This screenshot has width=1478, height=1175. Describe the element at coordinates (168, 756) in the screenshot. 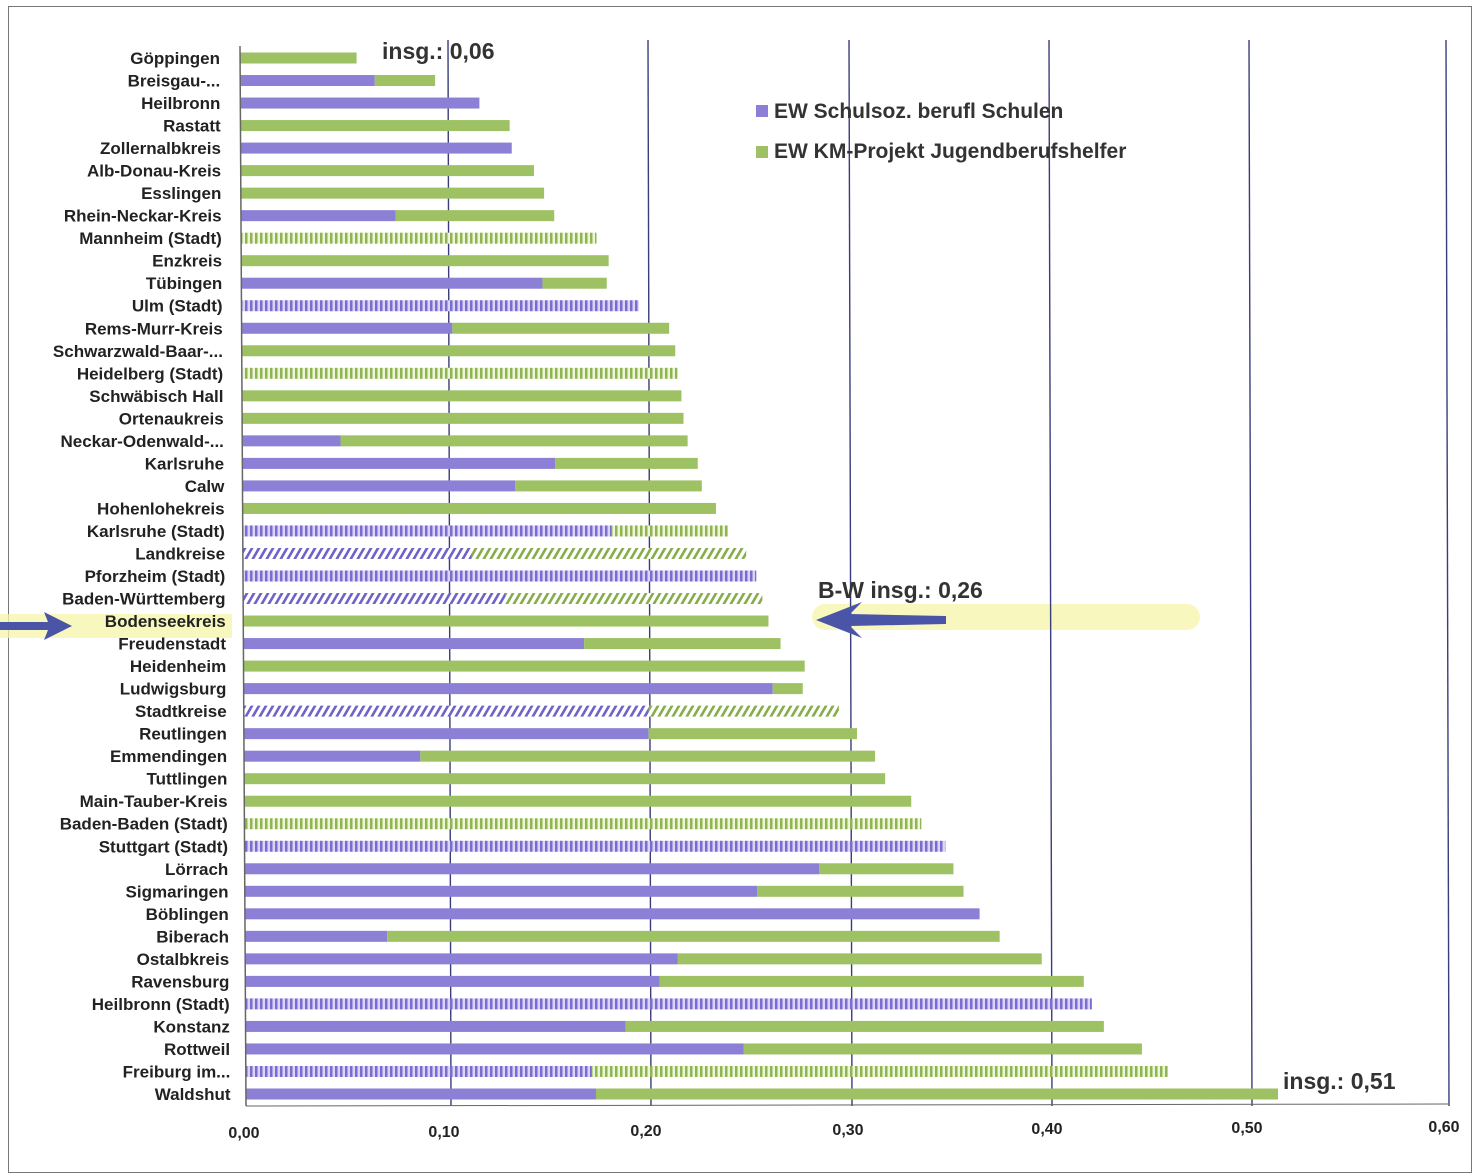

I see `category-label: Emmendingen` at that location.